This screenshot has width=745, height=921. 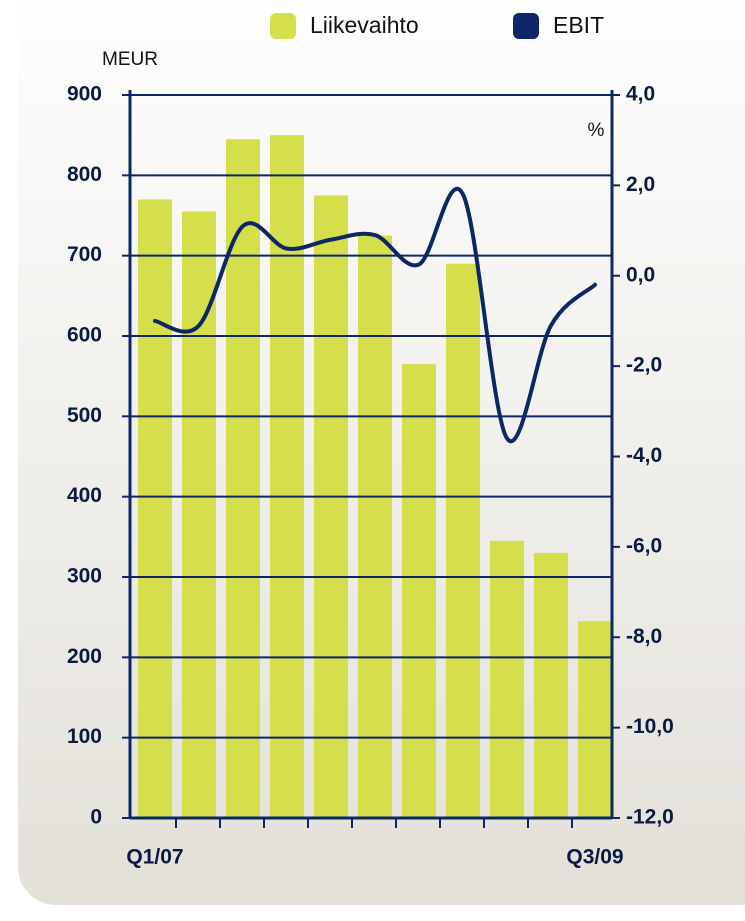 I want to click on y2-tick-label: -2,0, so click(x=644, y=365).